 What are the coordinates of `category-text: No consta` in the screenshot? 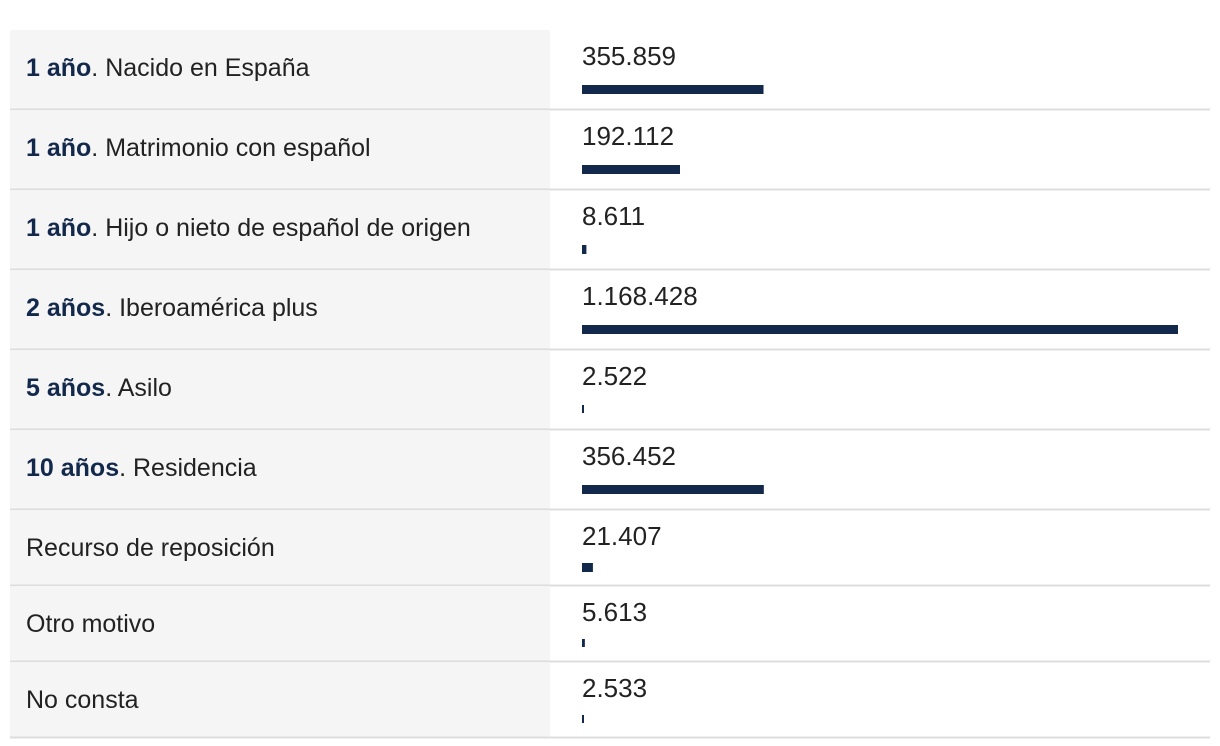 It's located at (82, 700).